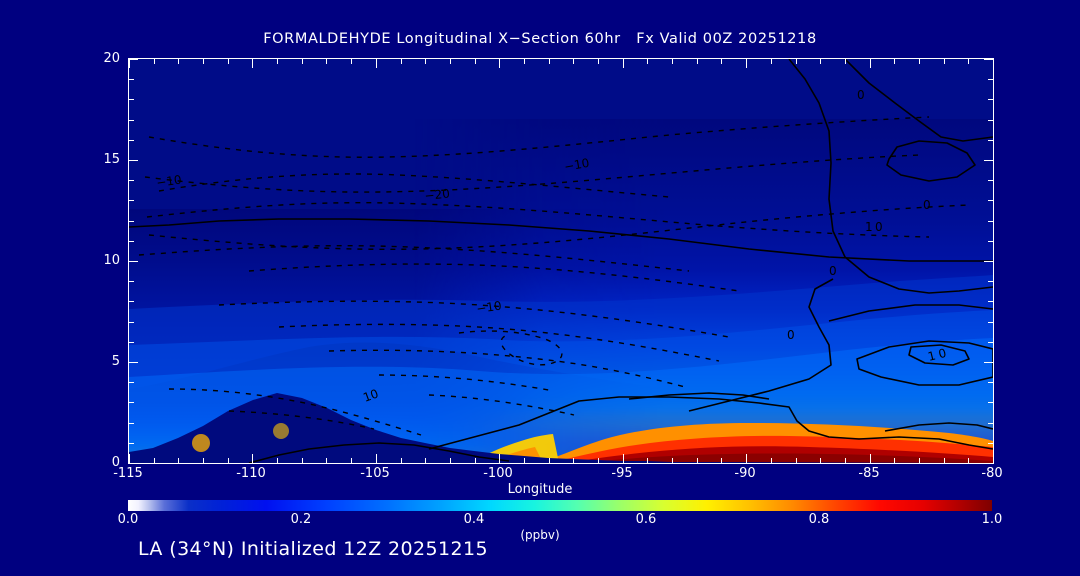  Describe the element at coordinates (488, 307) in the screenshot. I see `svg-text: −10` at that location.